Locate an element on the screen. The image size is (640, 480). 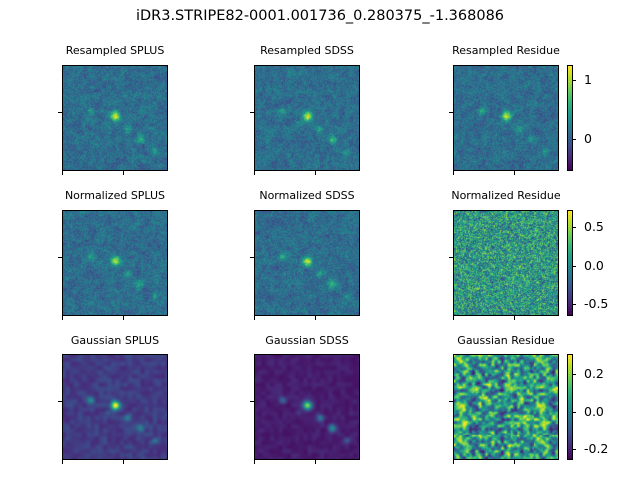
panel-title-gaussian-sdss: Gaussian SDSS is located at coordinates (307, 340).